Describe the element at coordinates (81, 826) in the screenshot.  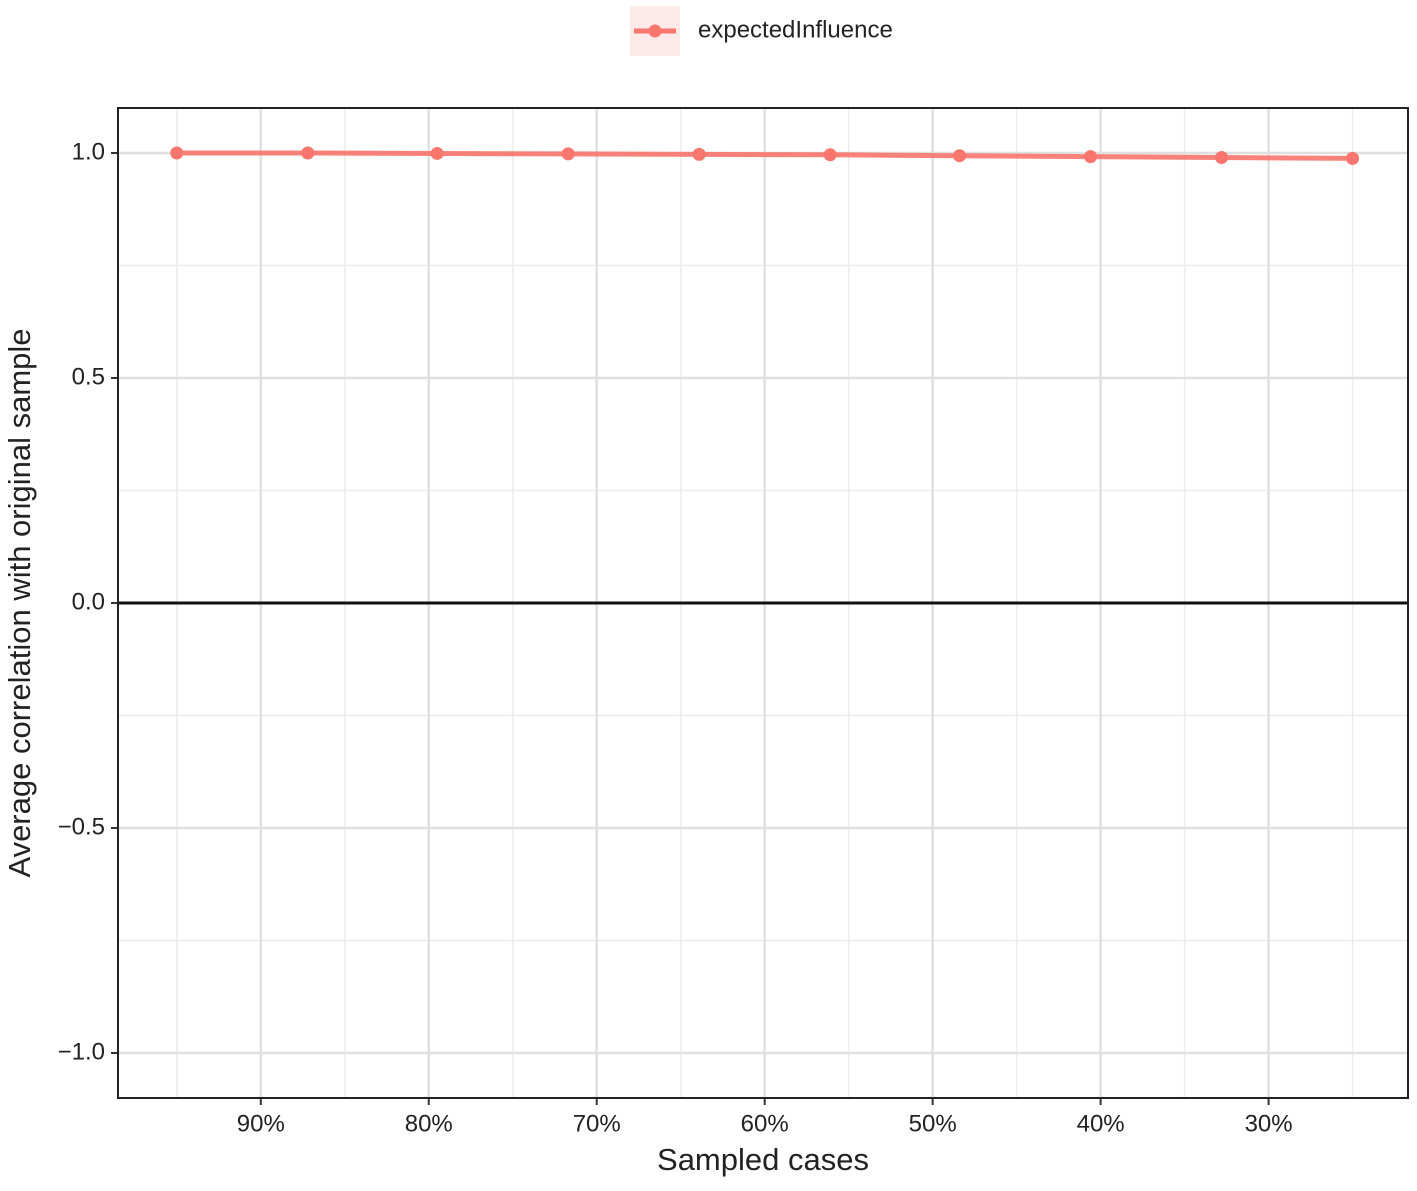
I see `y-tick-label: −0.5` at that location.